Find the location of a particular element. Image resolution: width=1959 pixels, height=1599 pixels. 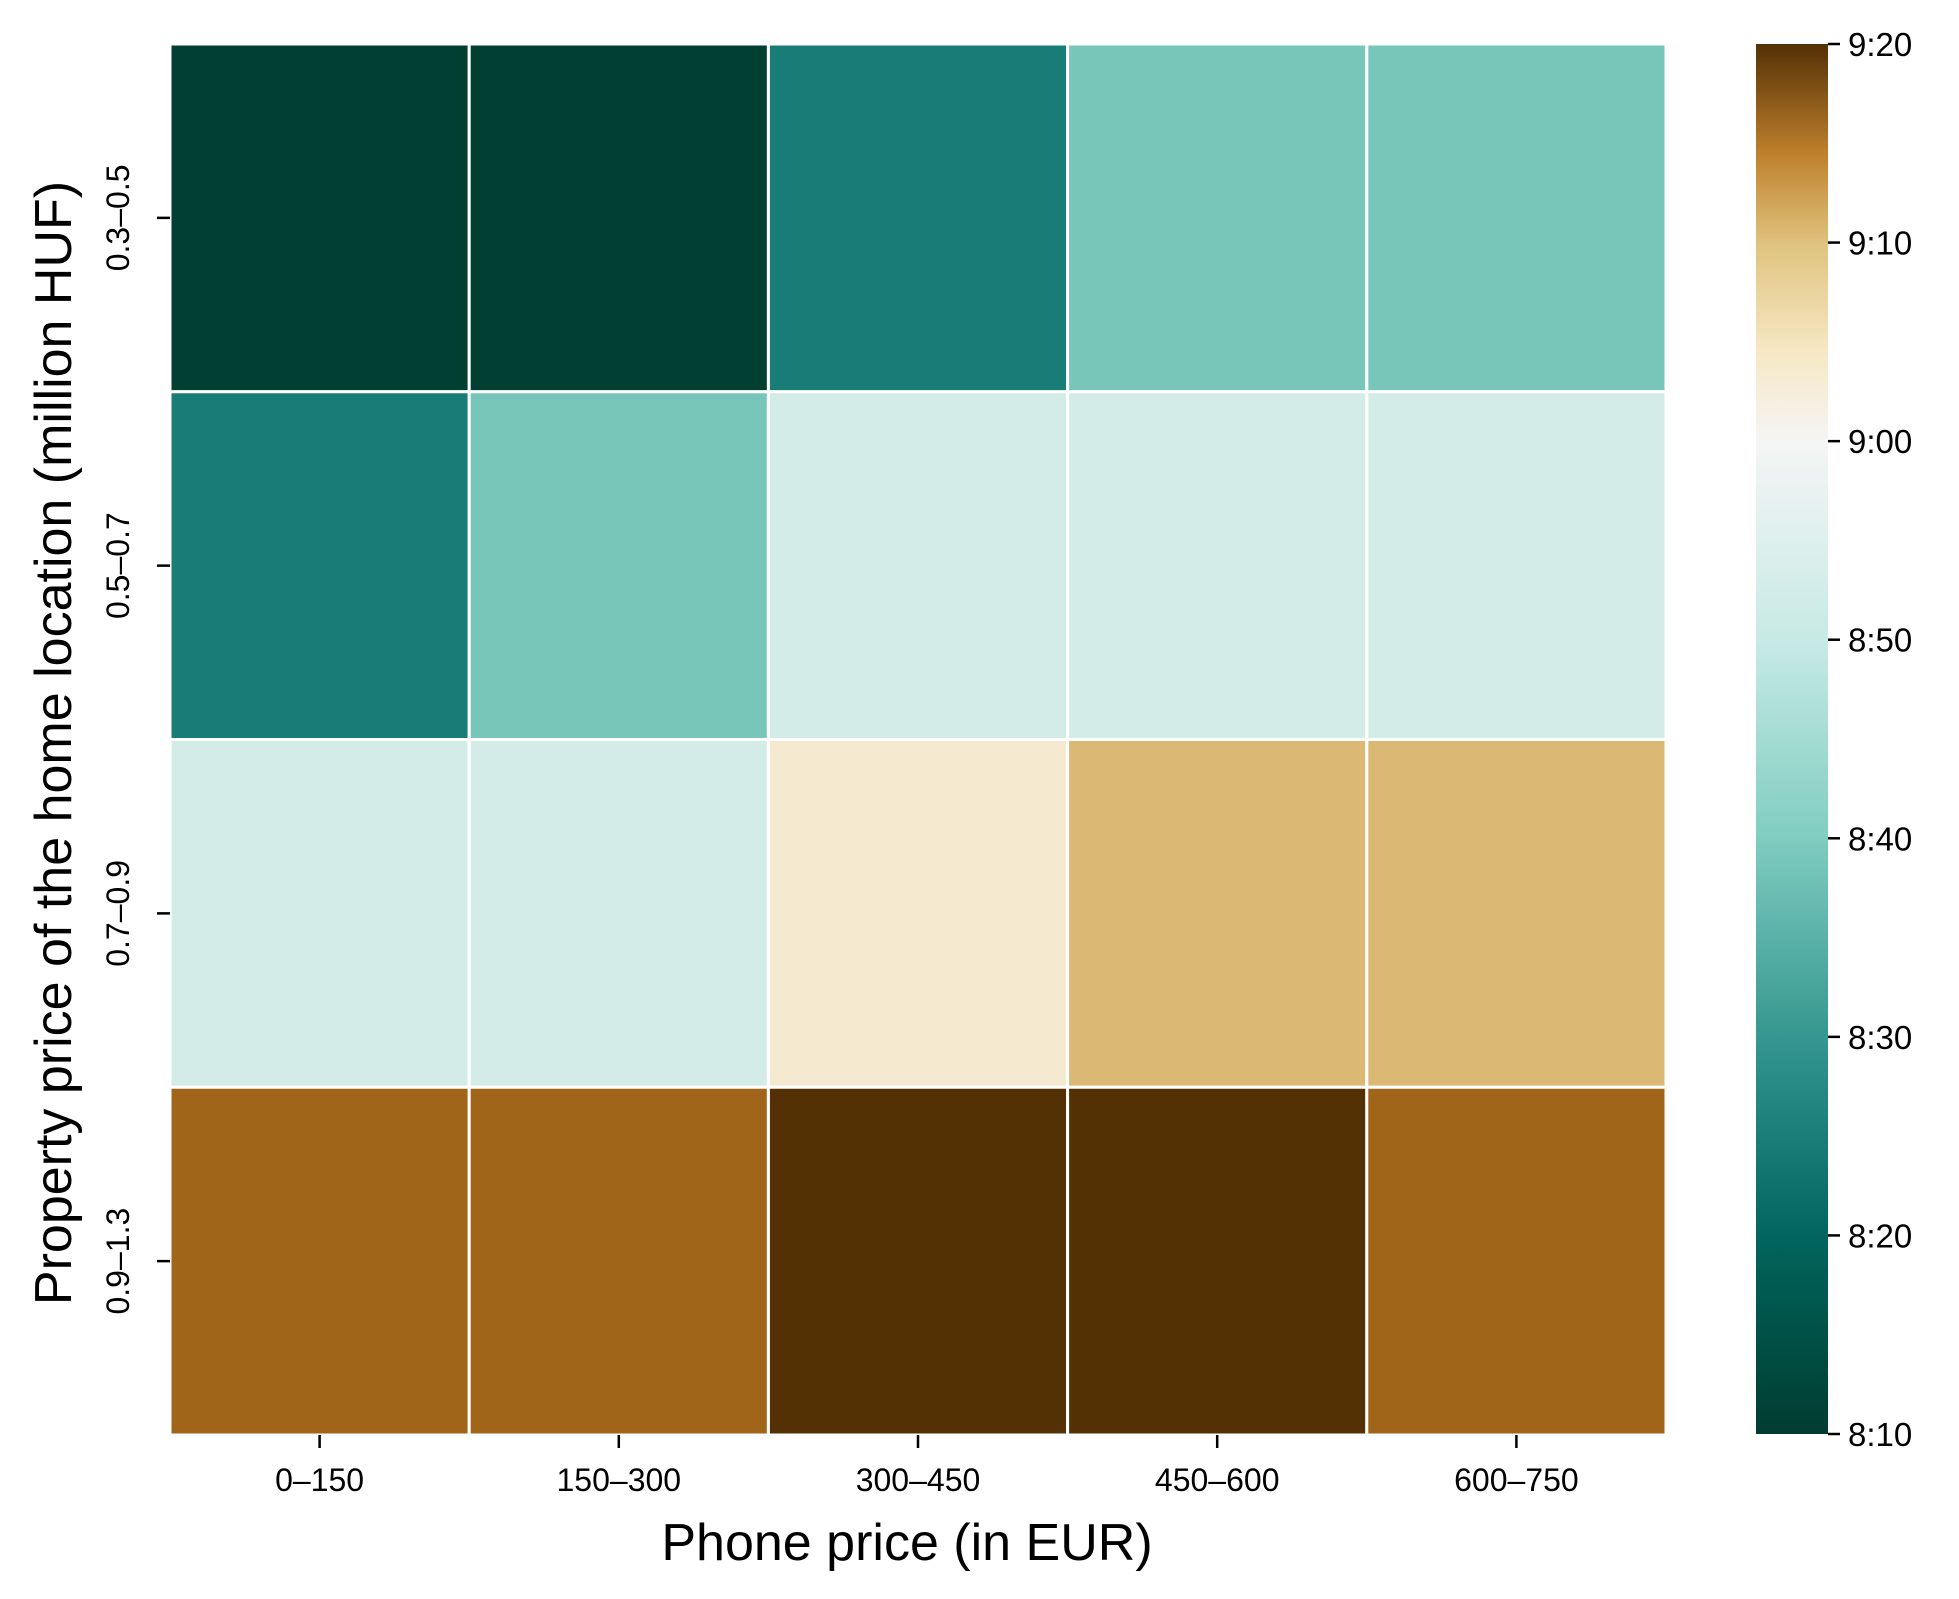

colorbar-tick-label: 9:10 is located at coordinates (1880, 243).